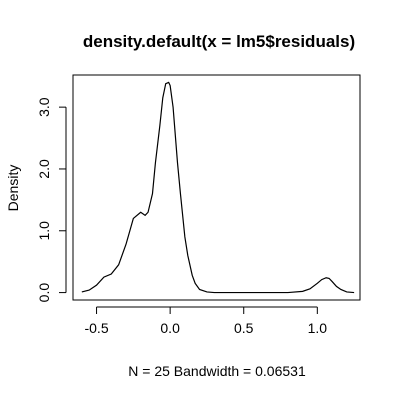 The image size is (400, 400). I want to click on y-tick-label: 3.0, so click(44, 107).